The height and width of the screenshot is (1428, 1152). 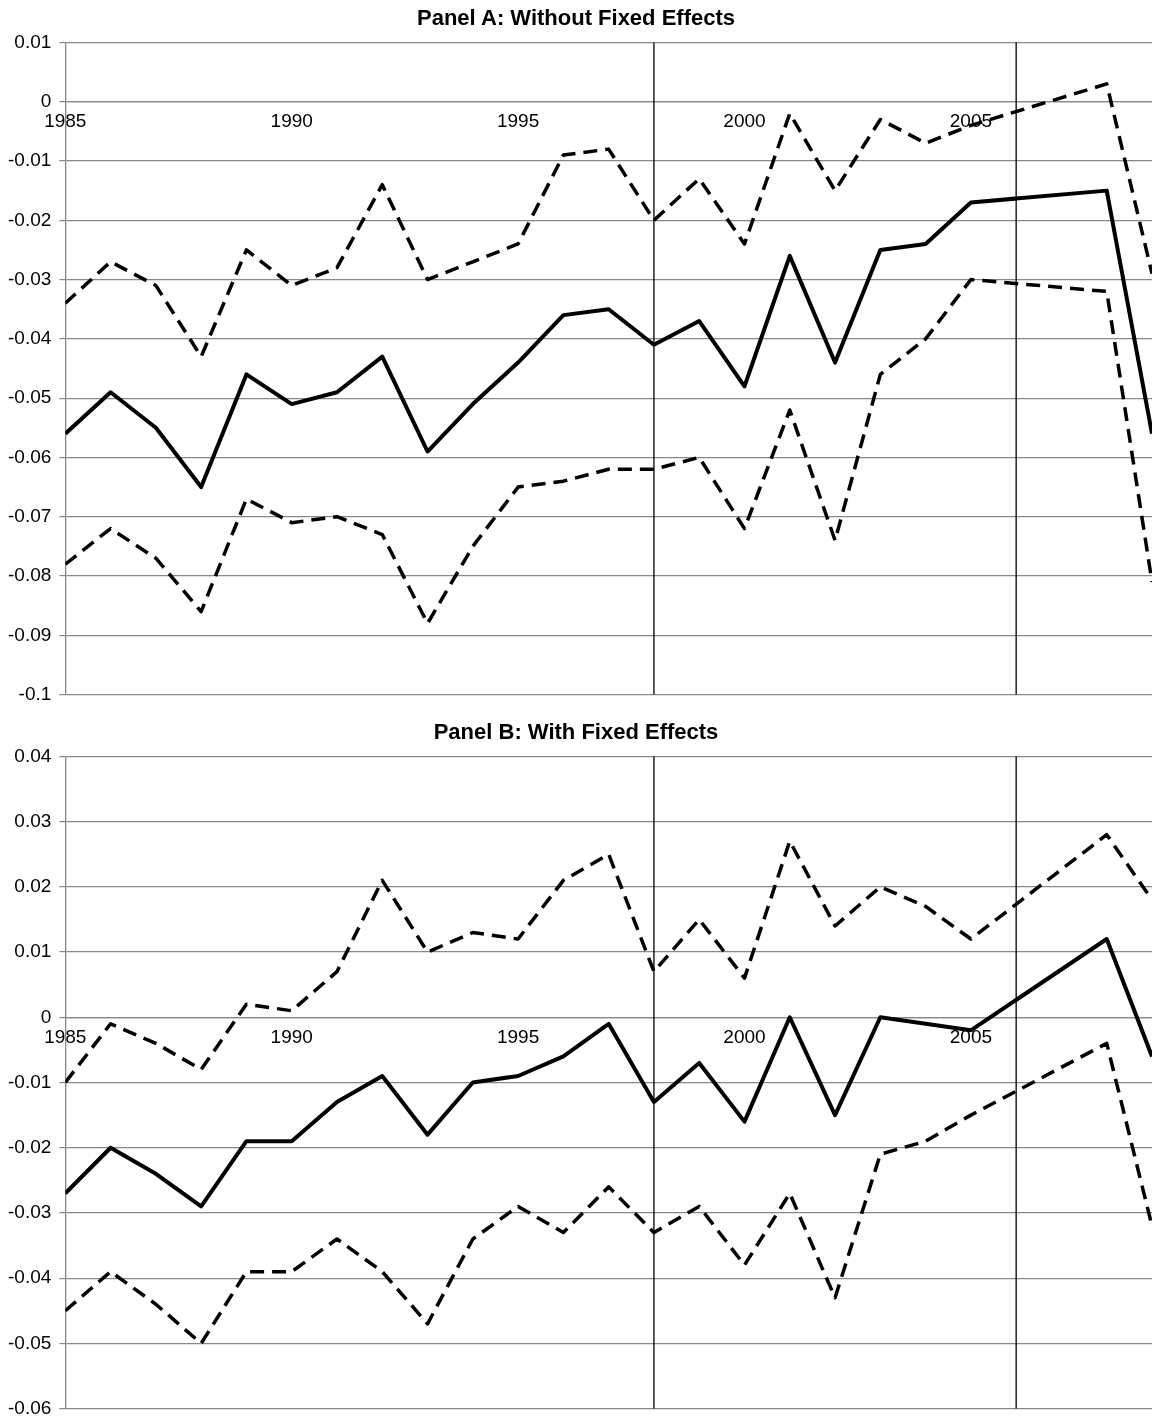 What do you see at coordinates (576, 18) in the screenshot?
I see `chart-title: Panel A: Without Fixed Effects` at bounding box center [576, 18].